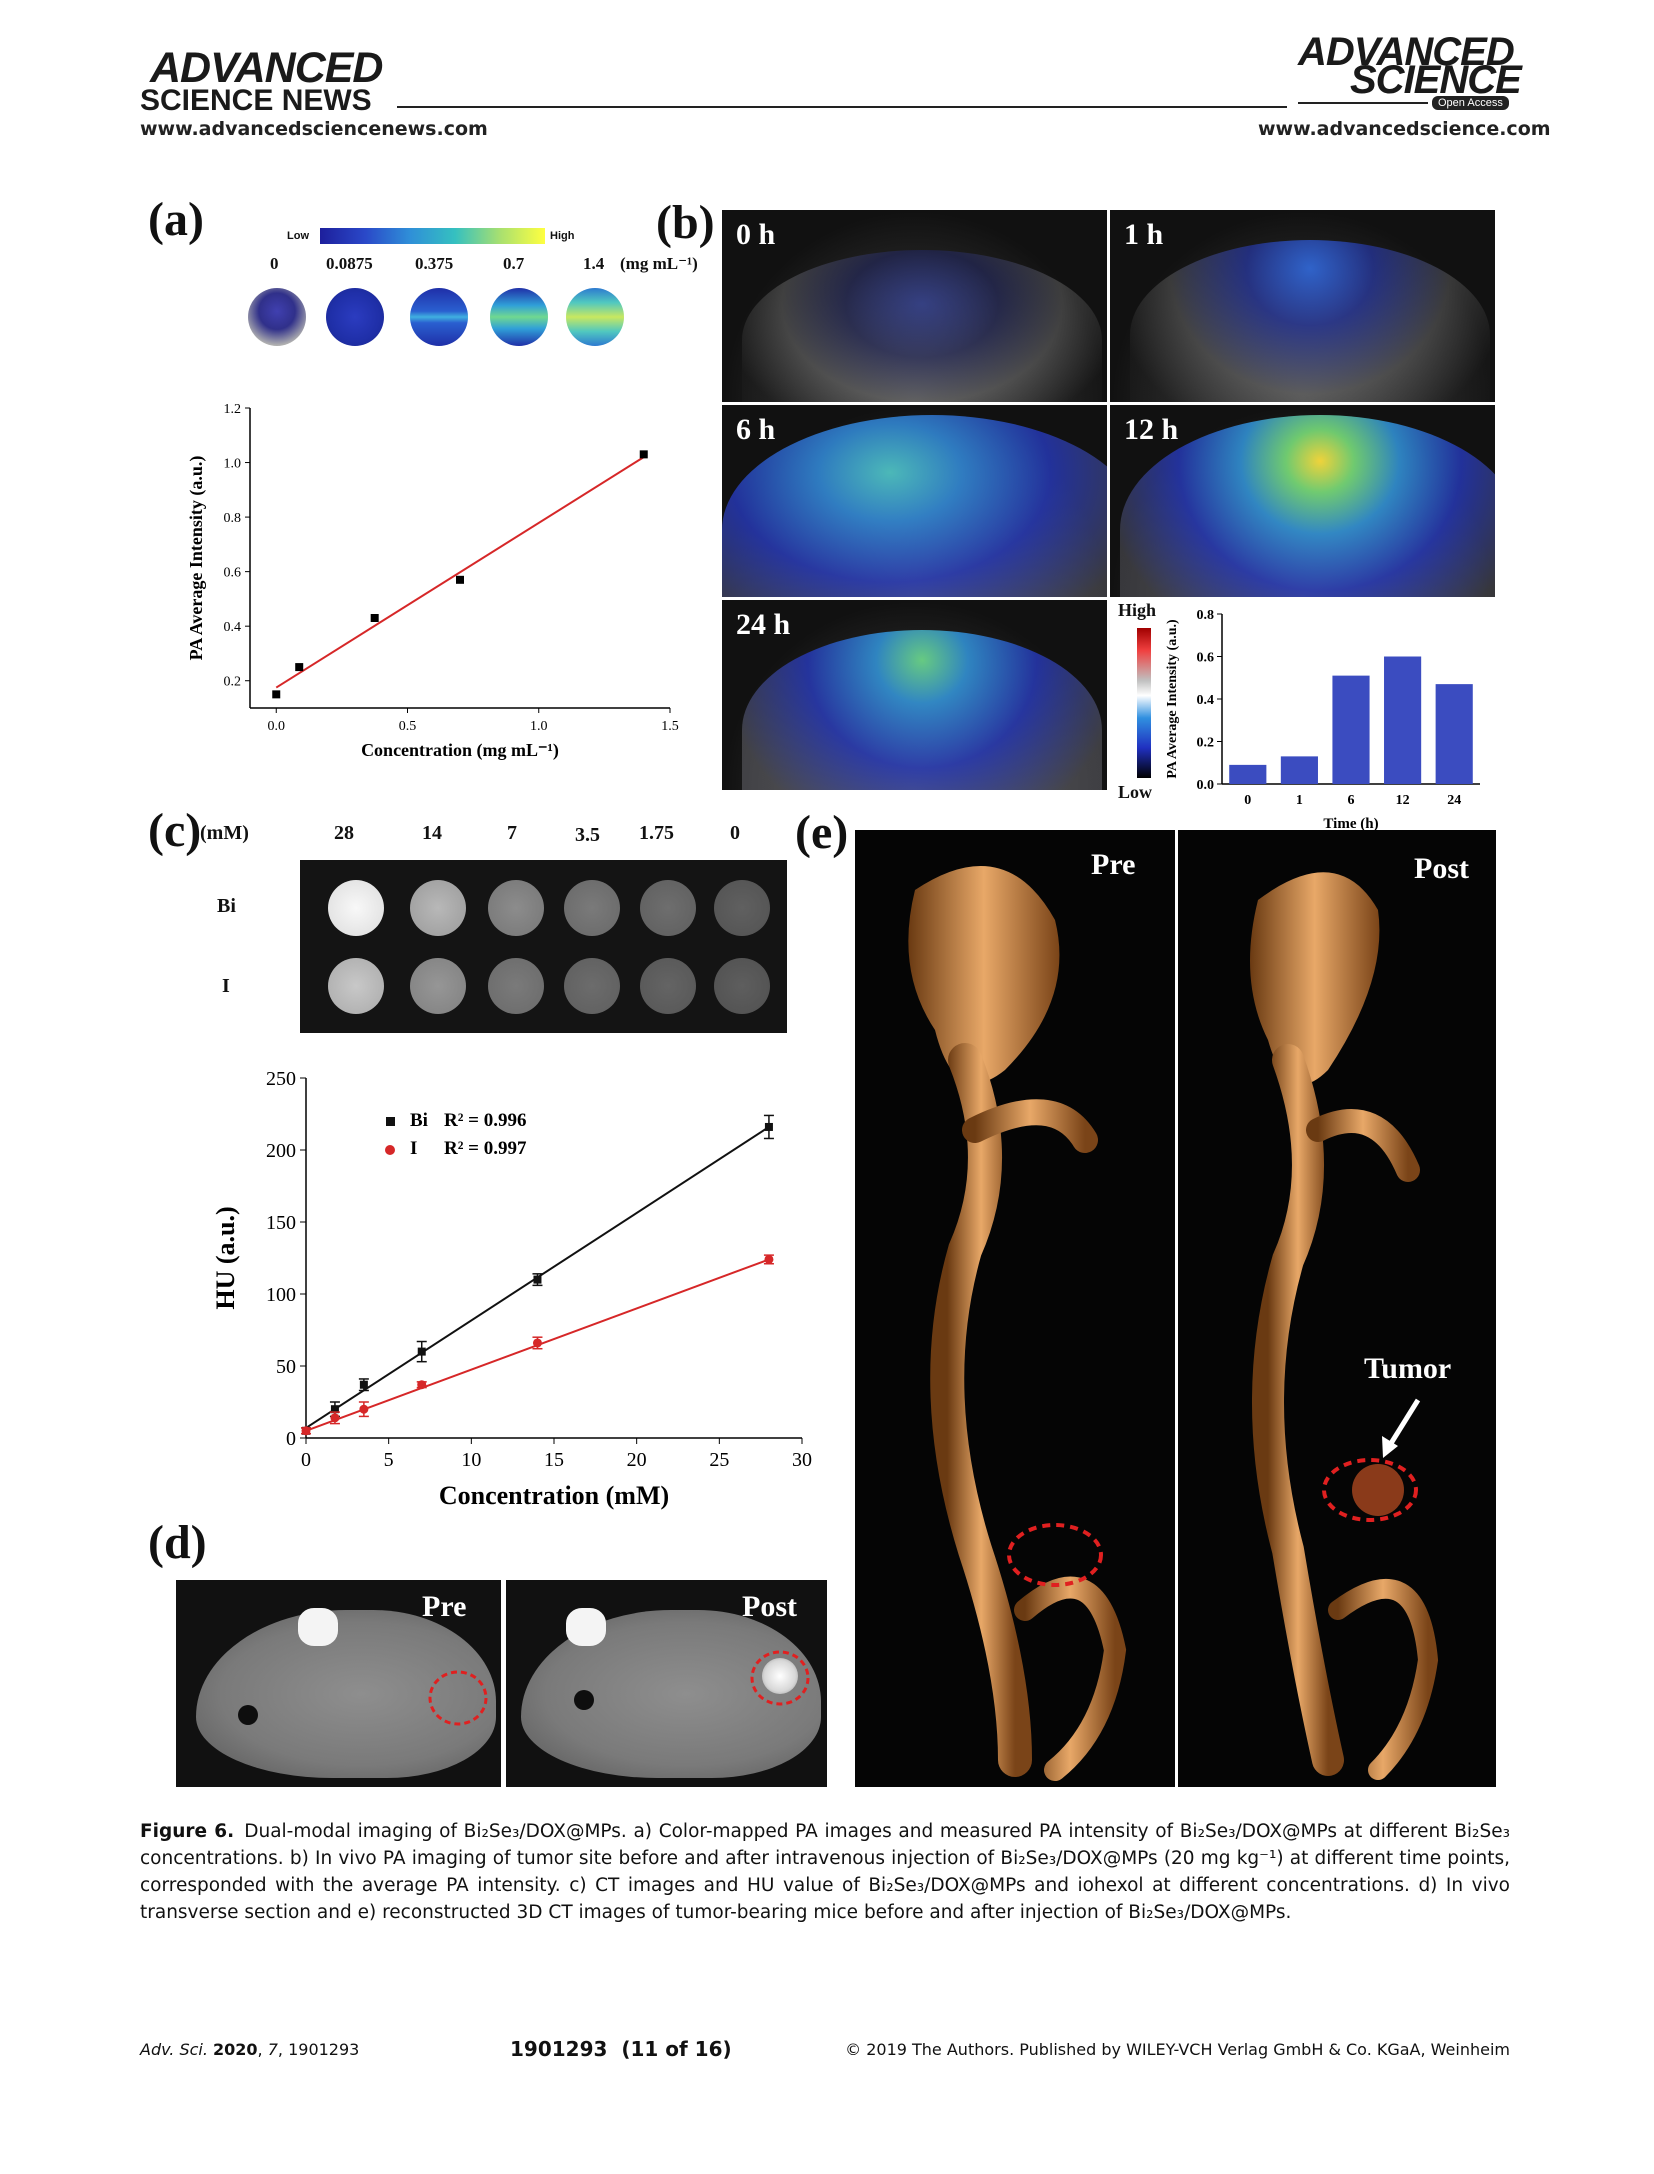 The image size is (1654, 2174). Describe the element at coordinates (434, 263) in the screenshot. I see `panel-a-conc-2: 0.375` at that location.